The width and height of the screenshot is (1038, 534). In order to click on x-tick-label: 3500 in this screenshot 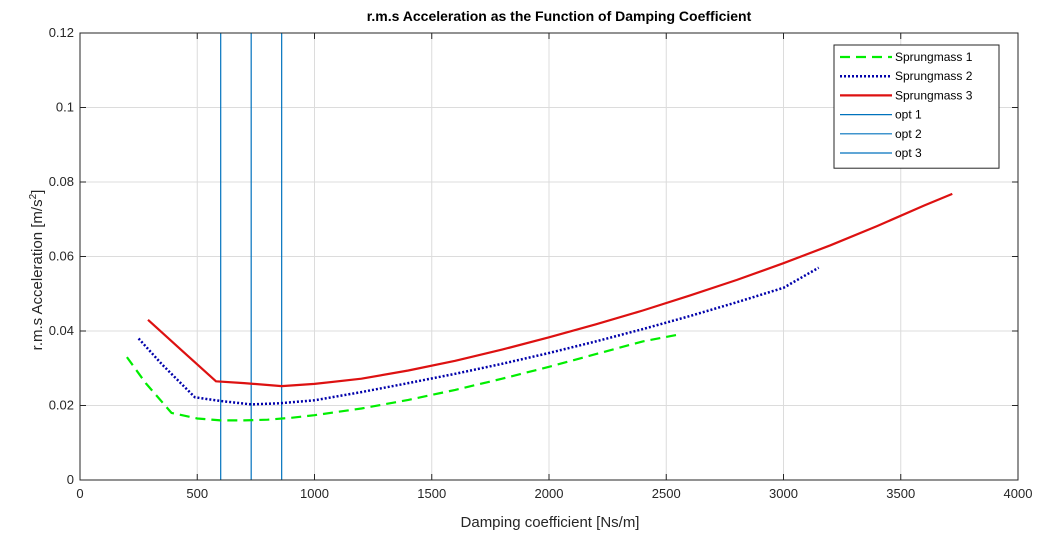, I will do `click(900, 493)`.